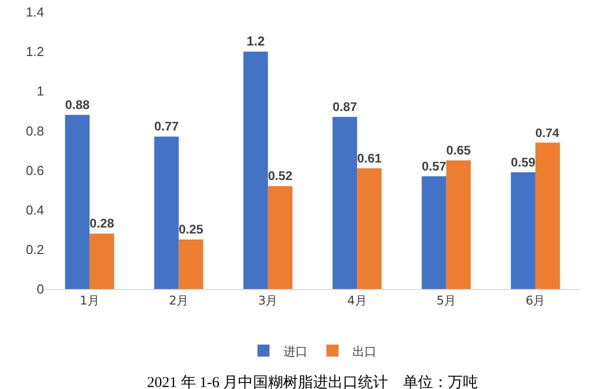  I want to click on y-tick-label: 1.4, so click(35, 12).